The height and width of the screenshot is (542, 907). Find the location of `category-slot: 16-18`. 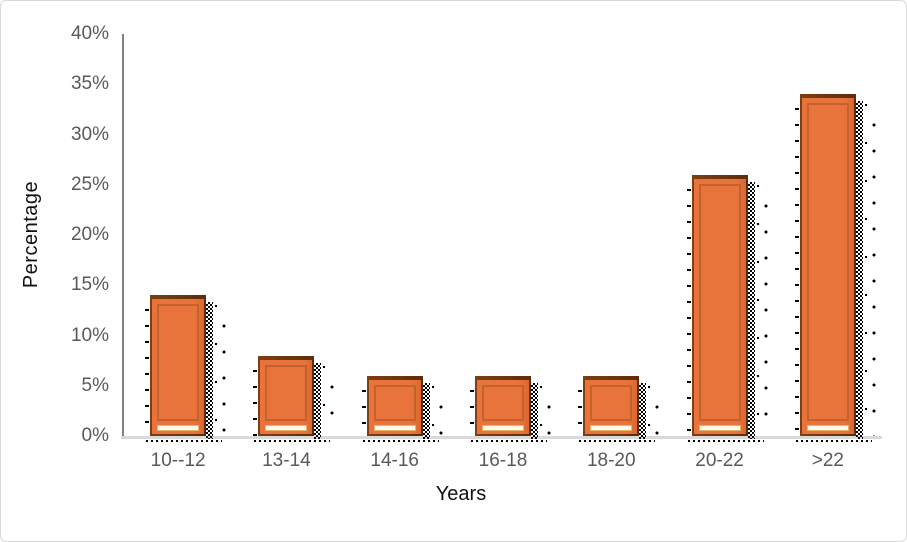

category-slot: 16-18 is located at coordinates (503, 252).